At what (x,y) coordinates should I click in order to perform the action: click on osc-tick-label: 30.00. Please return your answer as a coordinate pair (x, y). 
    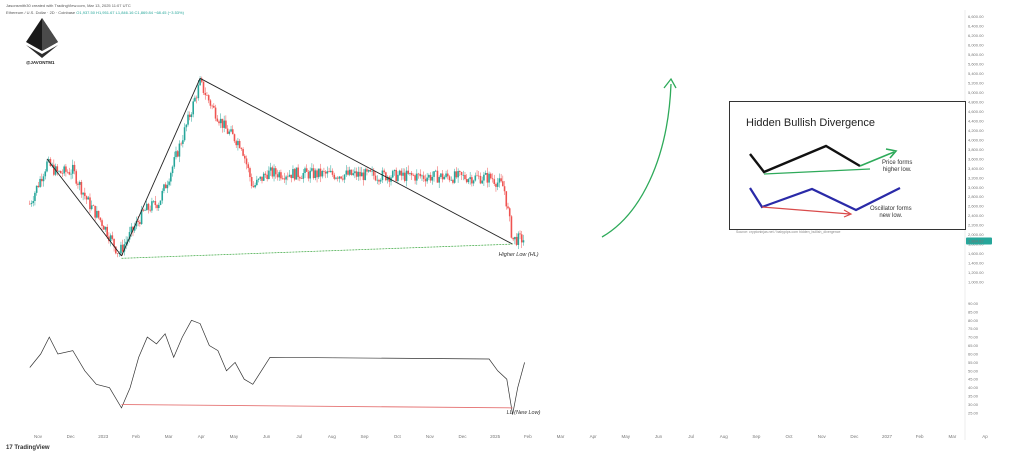
    Looking at the image, I should click on (973, 404).